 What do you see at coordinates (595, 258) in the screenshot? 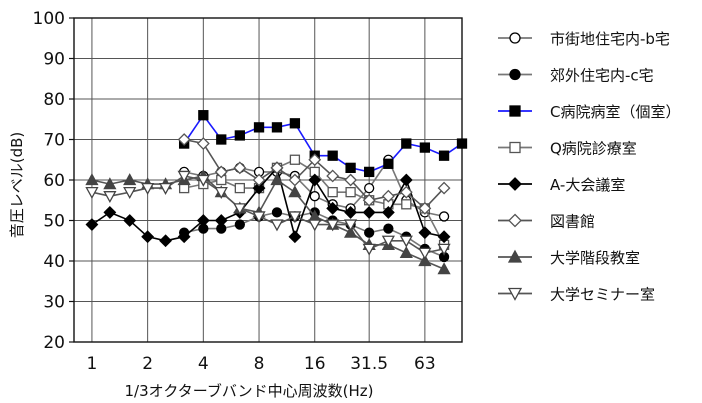
I see `legend-label: 大学階段教室` at bounding box center [595, 258].